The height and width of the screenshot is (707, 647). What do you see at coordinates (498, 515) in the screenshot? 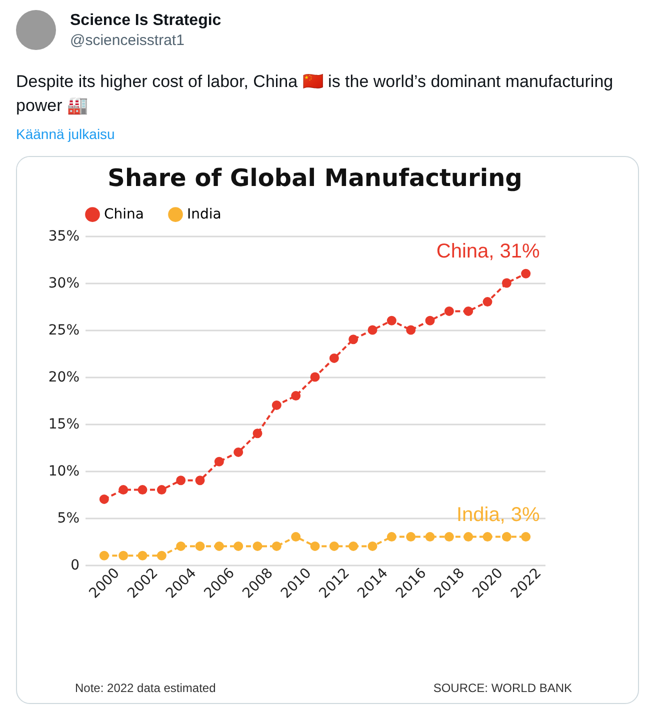
I see `annotation: India, 3%` at bounding box center [498, 515].